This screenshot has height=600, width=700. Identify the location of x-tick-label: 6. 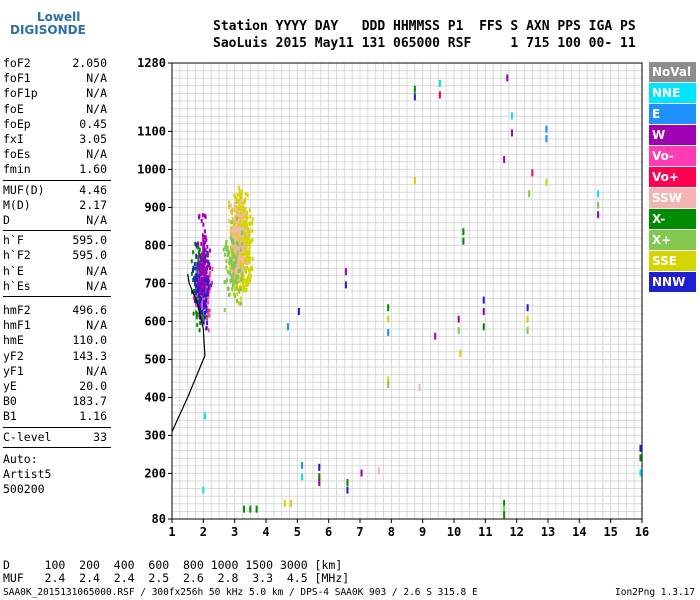
(328, 532).